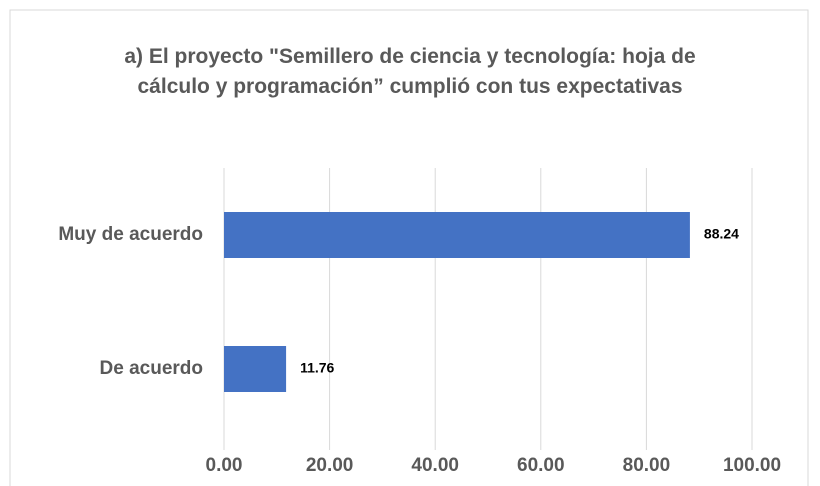 The width and height of the screenshot is (820, 486). Describe the element at coordinates (752, 465) in the screenshot. I see `x-tick-label: 100.00` at that location.